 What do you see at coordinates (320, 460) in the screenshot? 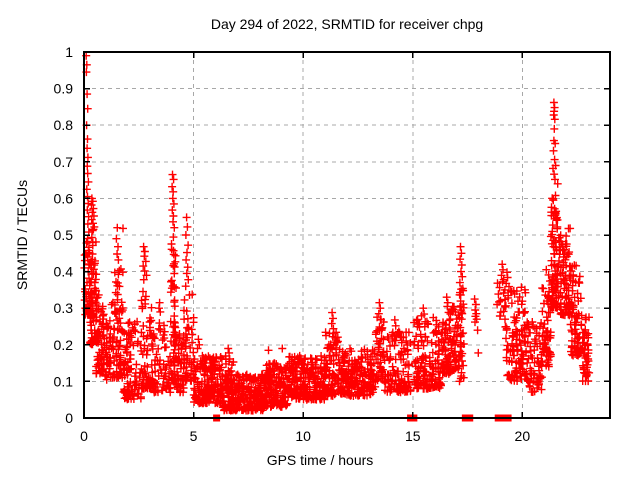
I see `x-axis-label: GPS time / hours` at bounding box center [320, 460].